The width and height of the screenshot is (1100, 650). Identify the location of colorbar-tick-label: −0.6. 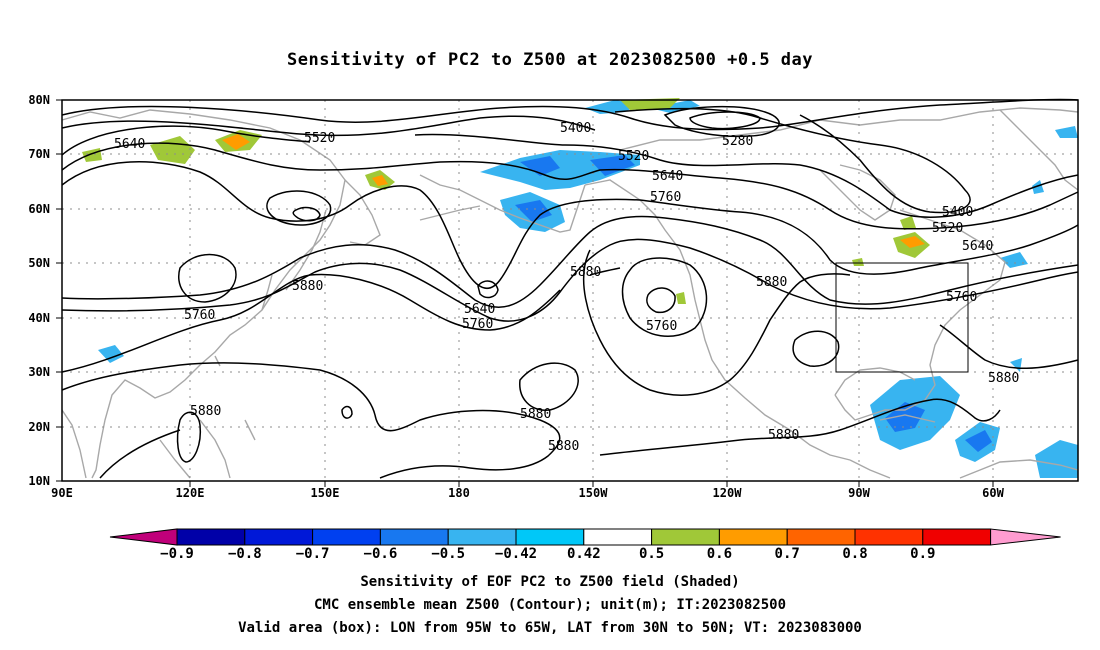
(381, 554).